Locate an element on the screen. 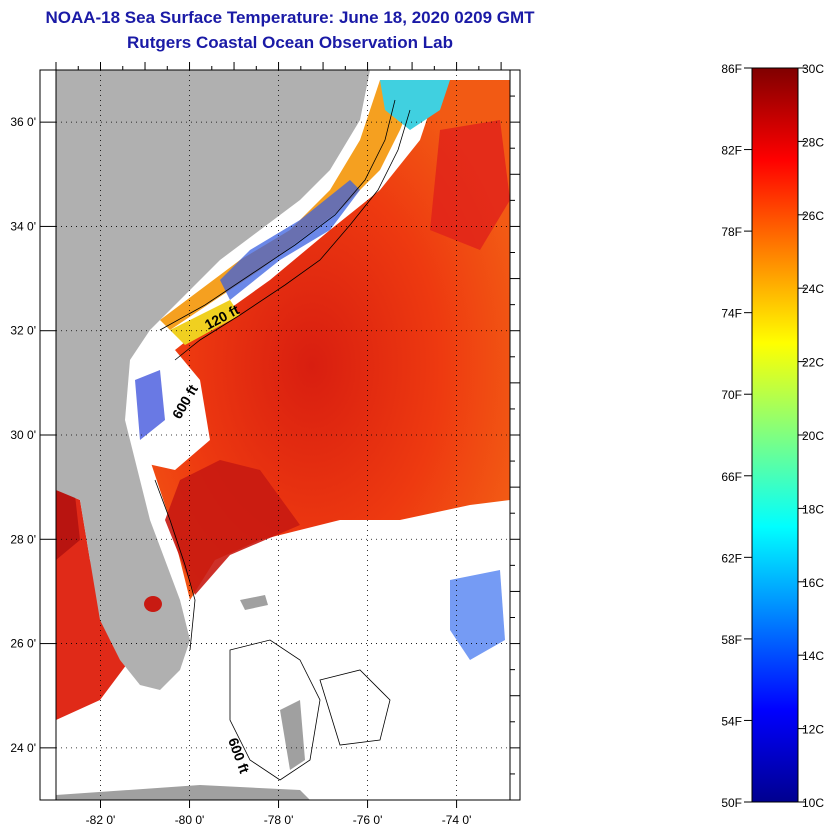 The width and height of the screenshot is (833, 832). colorbar-f-label: 62F is located at coordinates (731, 558).